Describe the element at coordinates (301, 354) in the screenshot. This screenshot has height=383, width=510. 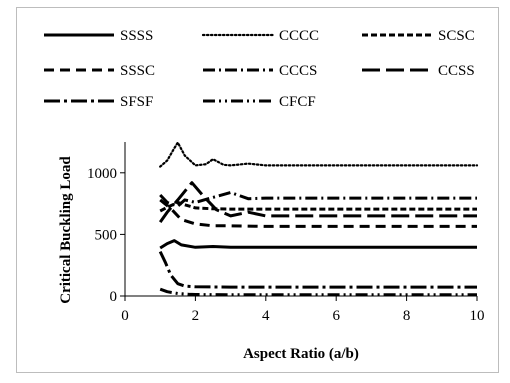
I see `x-axis-title: Aspect Ratio (a/b)` at that location.